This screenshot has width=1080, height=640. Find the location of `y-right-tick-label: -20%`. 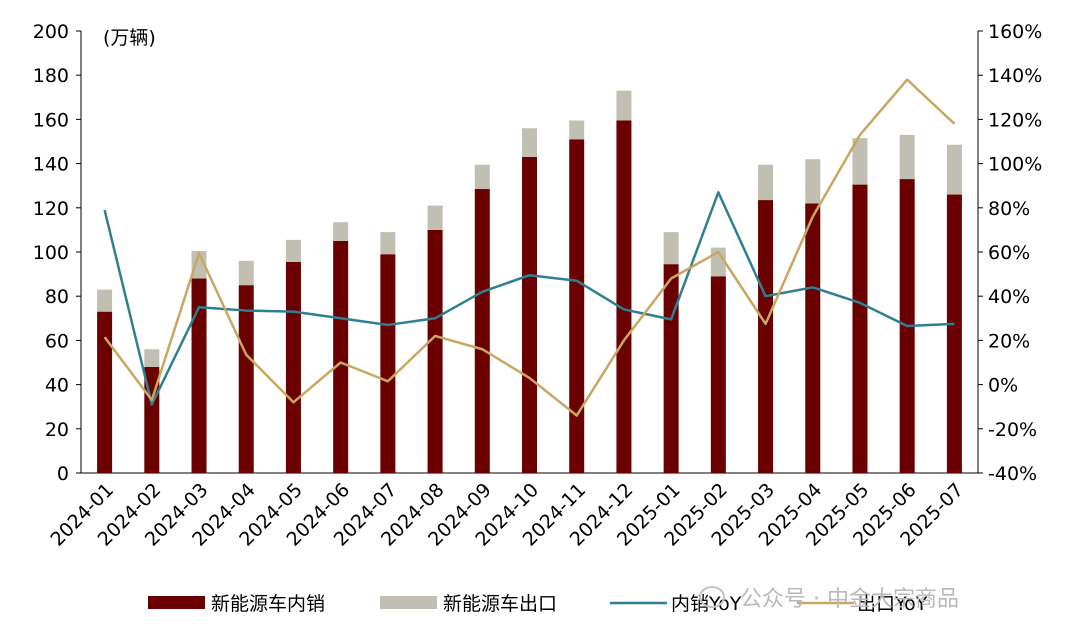

y-right-tick-label: -20% is located at coordinates (1012, 430).